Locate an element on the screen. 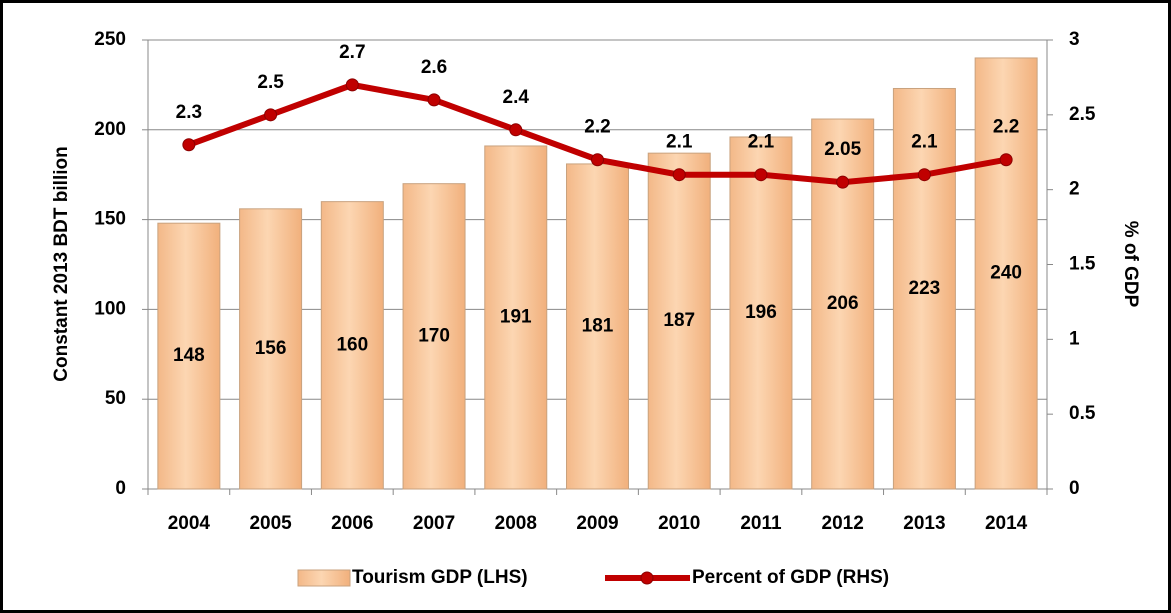 The height and width of the screenshot is (613, 1171). y2-tick-label: 3 is located at coordinates (1074, 39).